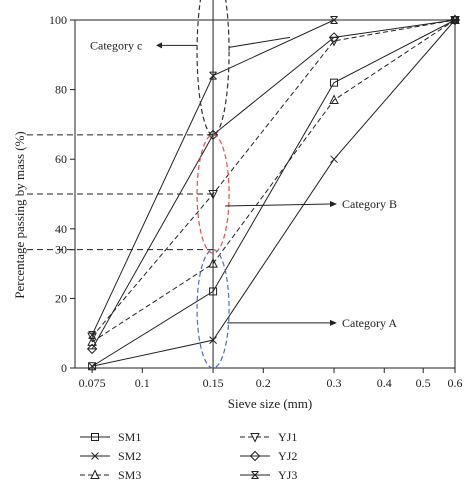 This screenshot has width=476, height=500. I want to click on legend-item-yj3: YJ3, so click(268, 475).